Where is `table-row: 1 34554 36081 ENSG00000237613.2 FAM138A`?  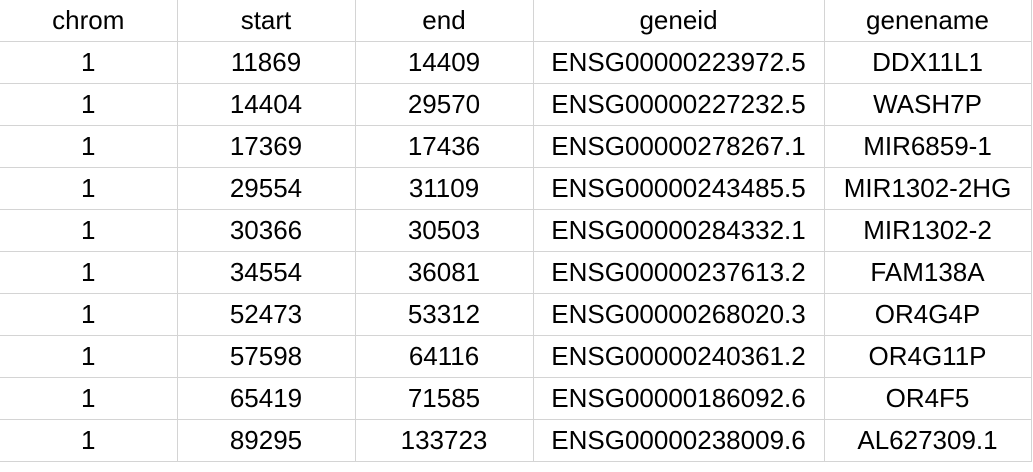
table-row: 1 34554 36081 ENSG00000237613.2 FAM138A is located at coordinates (516, 272).